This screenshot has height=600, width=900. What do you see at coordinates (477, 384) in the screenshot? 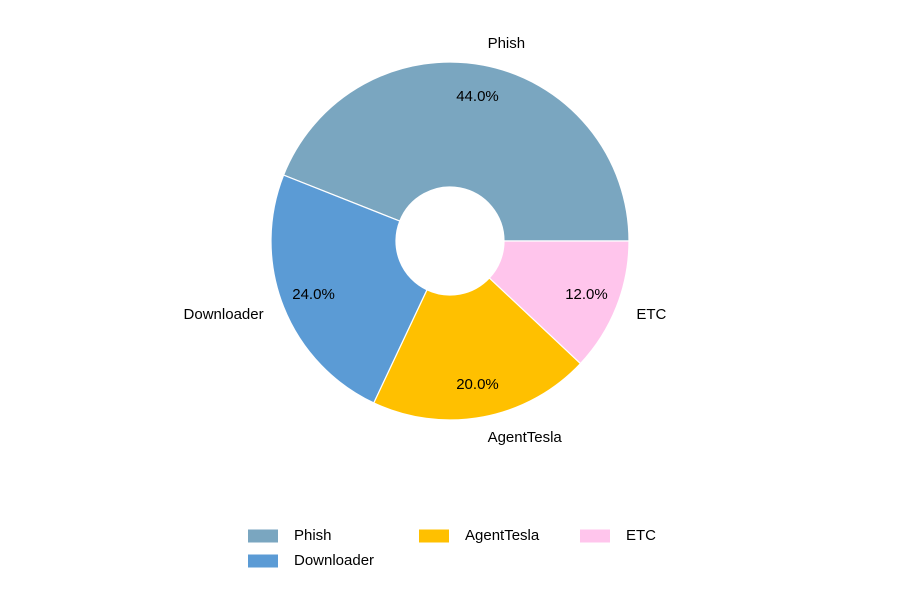
I see `percent-label: 20.0%` at bounding box center [477, 384].